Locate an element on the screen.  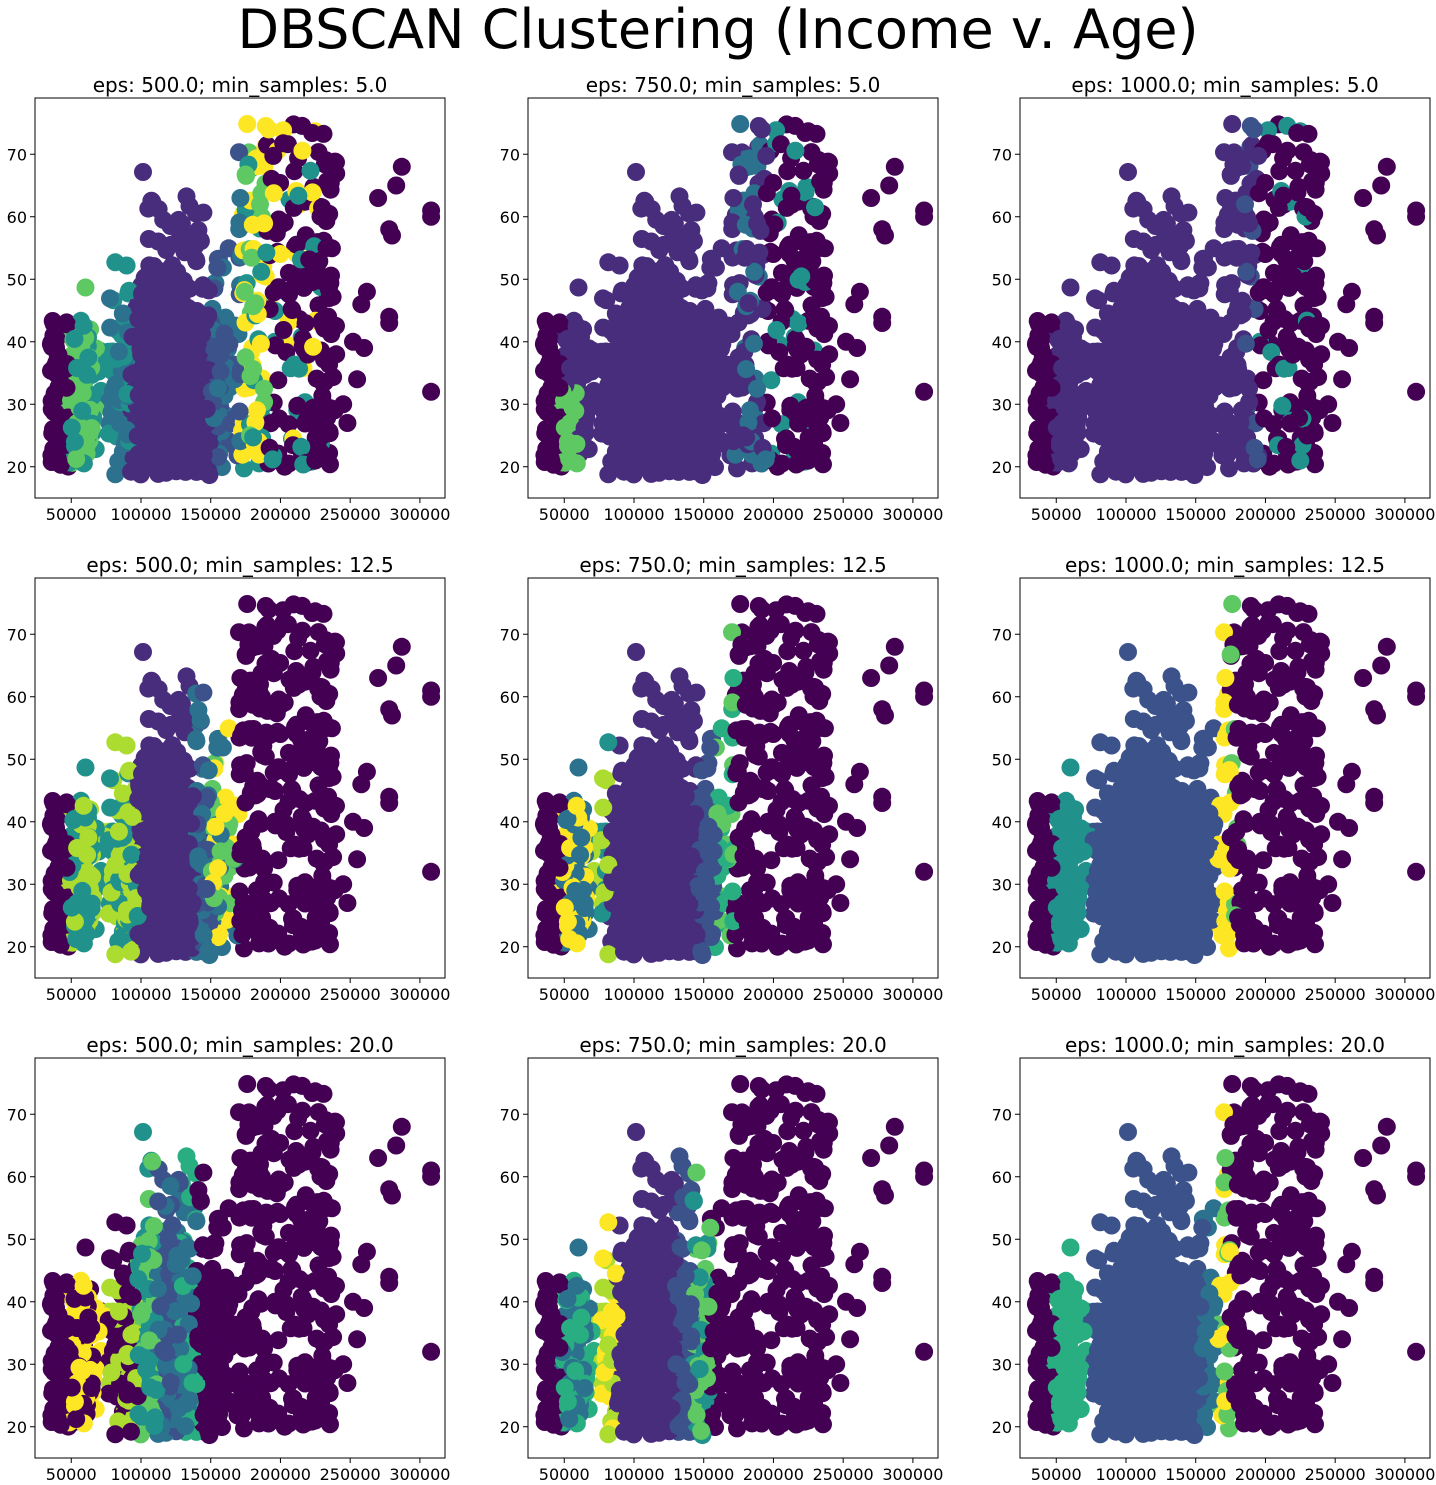
y-tick-label: 50 is located at coordinates (510, 279).